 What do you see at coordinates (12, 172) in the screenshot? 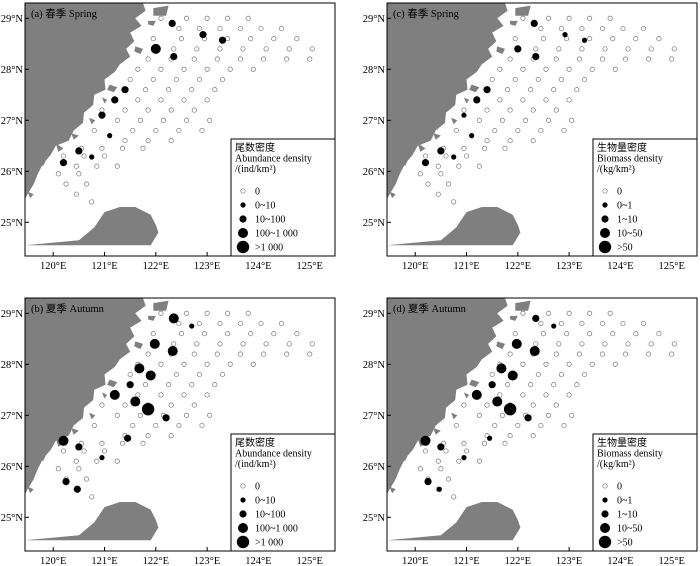
I see `y-tick-label: 26°N` at bounding box center [12, 172].